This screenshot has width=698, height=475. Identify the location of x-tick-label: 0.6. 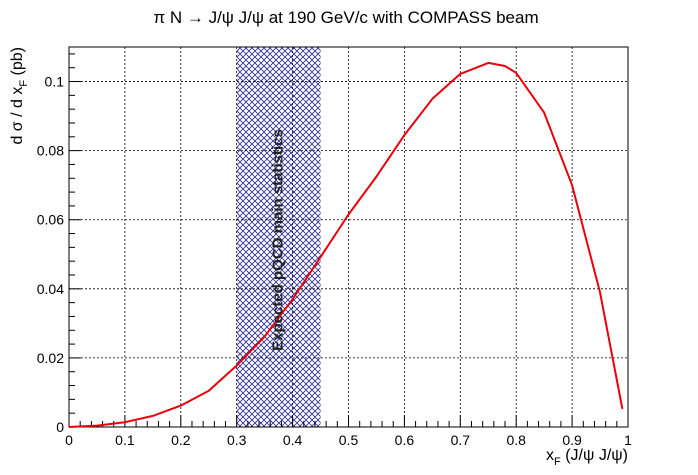
(405, 440).